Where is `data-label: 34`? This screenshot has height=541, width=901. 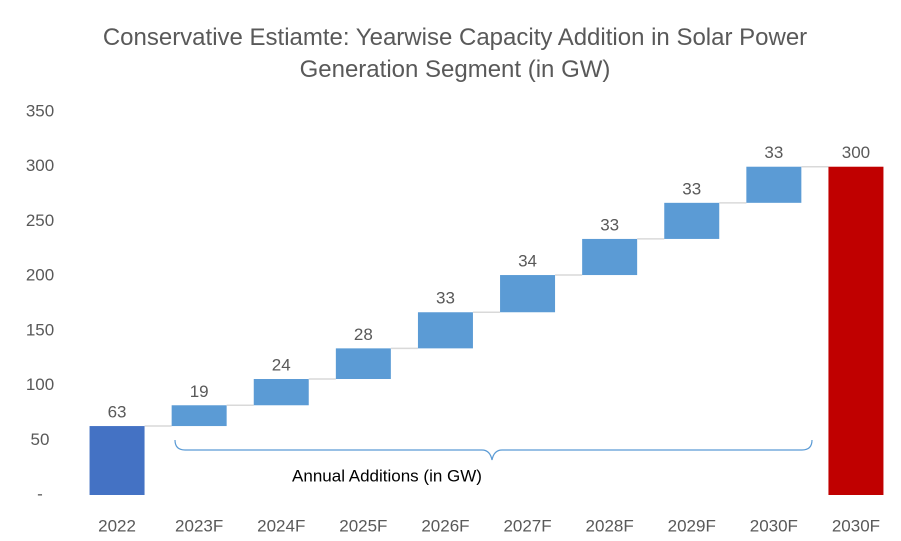
data-label: 34 is located at coordinates (527, 261).